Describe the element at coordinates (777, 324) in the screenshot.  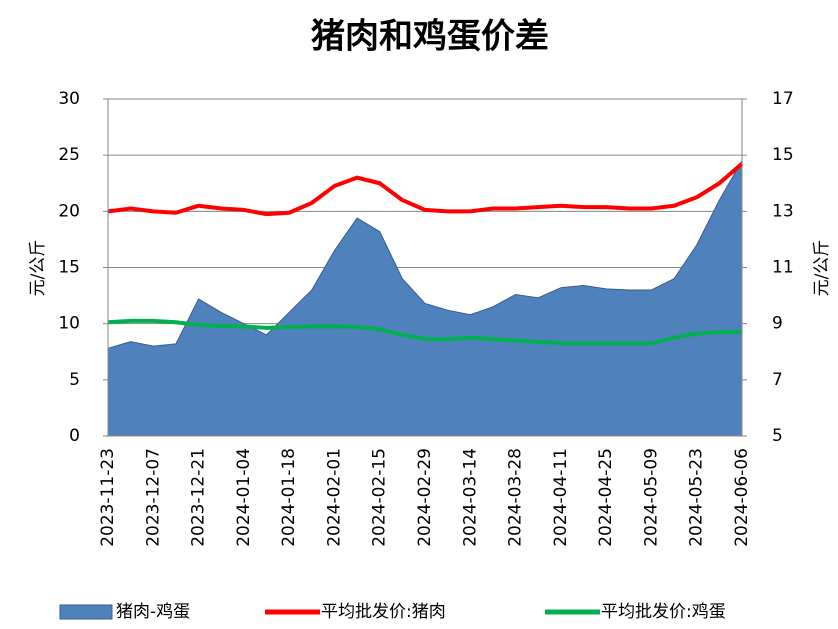
I see `y2-tick-label: 9` at that location.